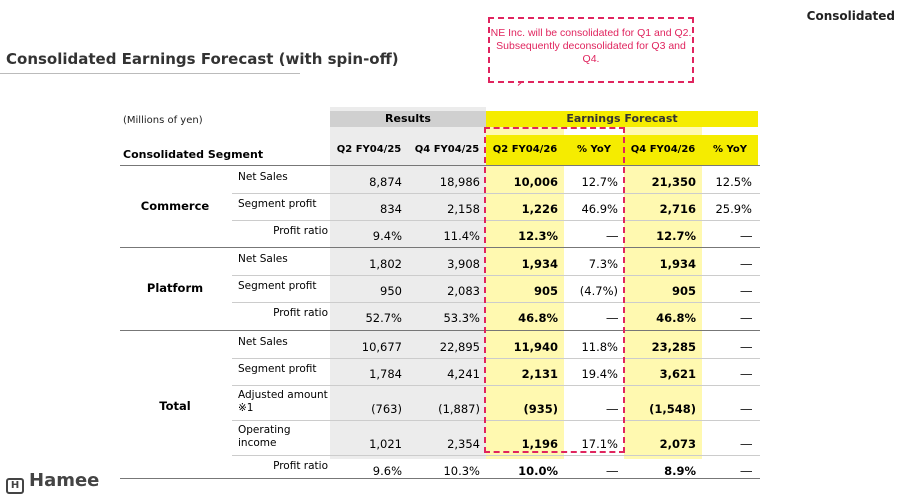  Describe the element at coordinates (672, 409) in the screenshot. I see `table-cell: (1,548)` at that location.